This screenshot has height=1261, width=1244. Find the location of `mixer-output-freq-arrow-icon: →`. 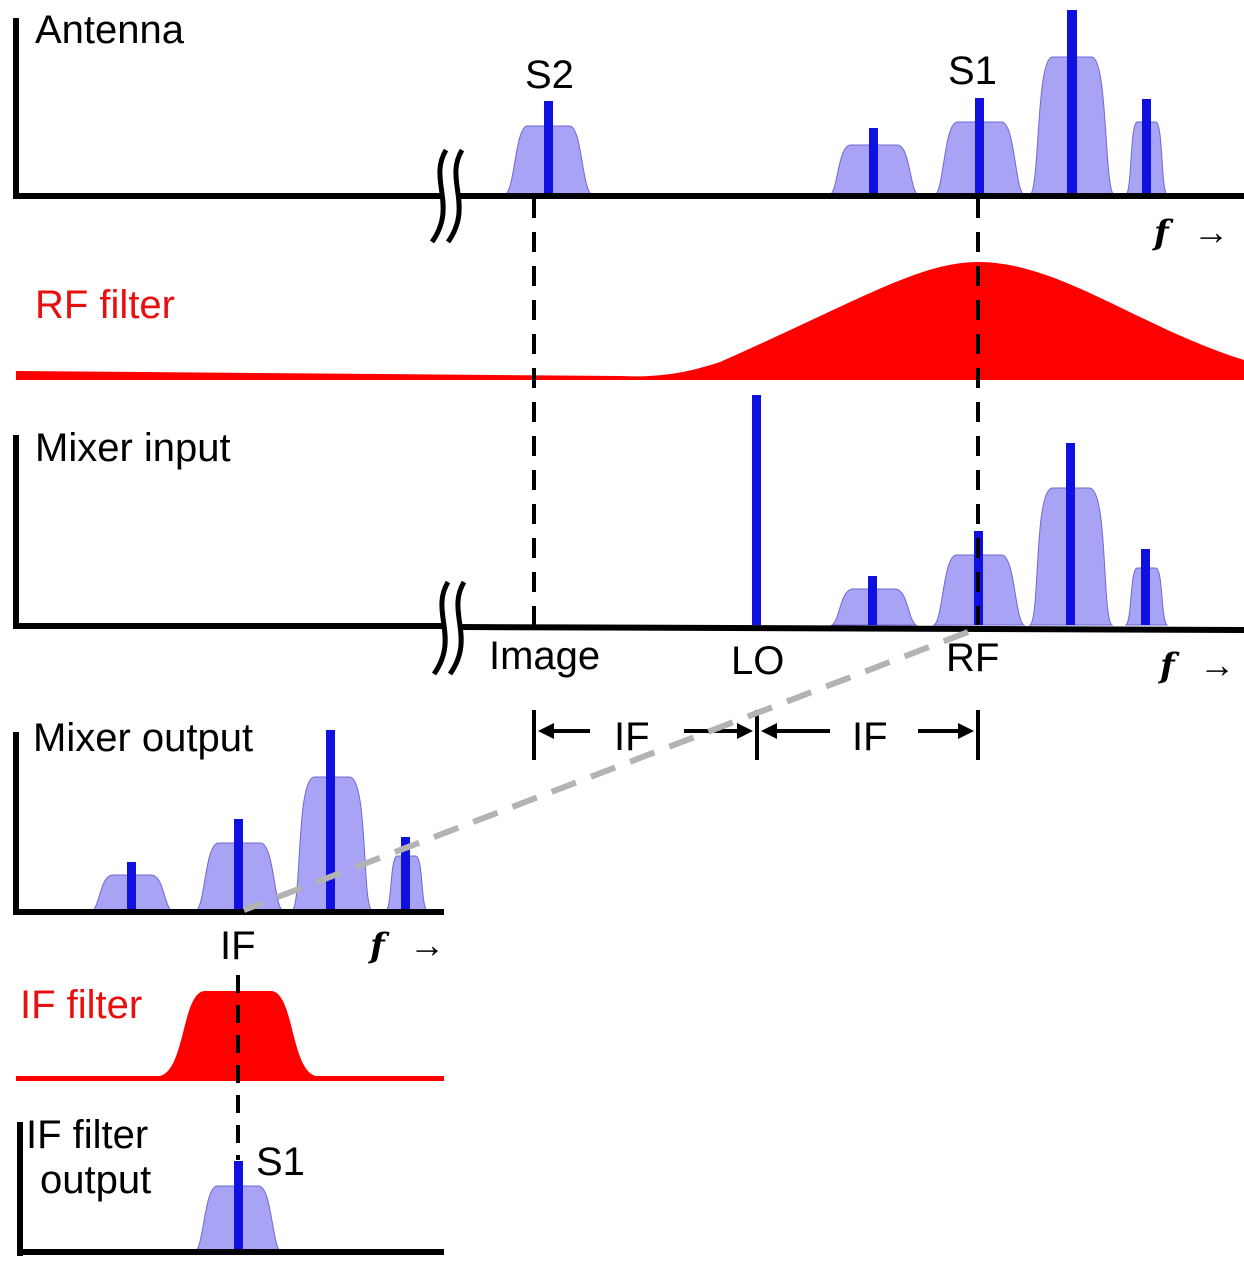

mixer-output-freq-arrow-icon: → is located at coordinates (427, 944).